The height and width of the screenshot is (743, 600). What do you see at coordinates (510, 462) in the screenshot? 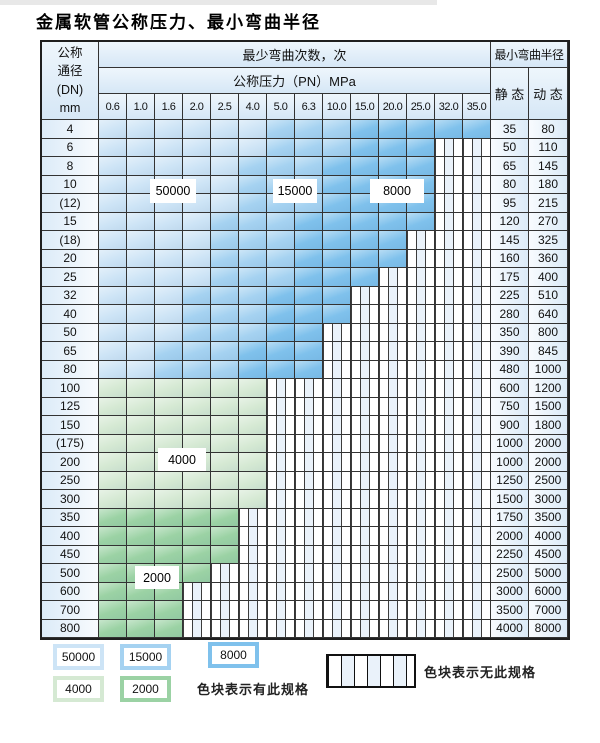
I see `static-value-cell: 1000` at bounding box center [510, 462].